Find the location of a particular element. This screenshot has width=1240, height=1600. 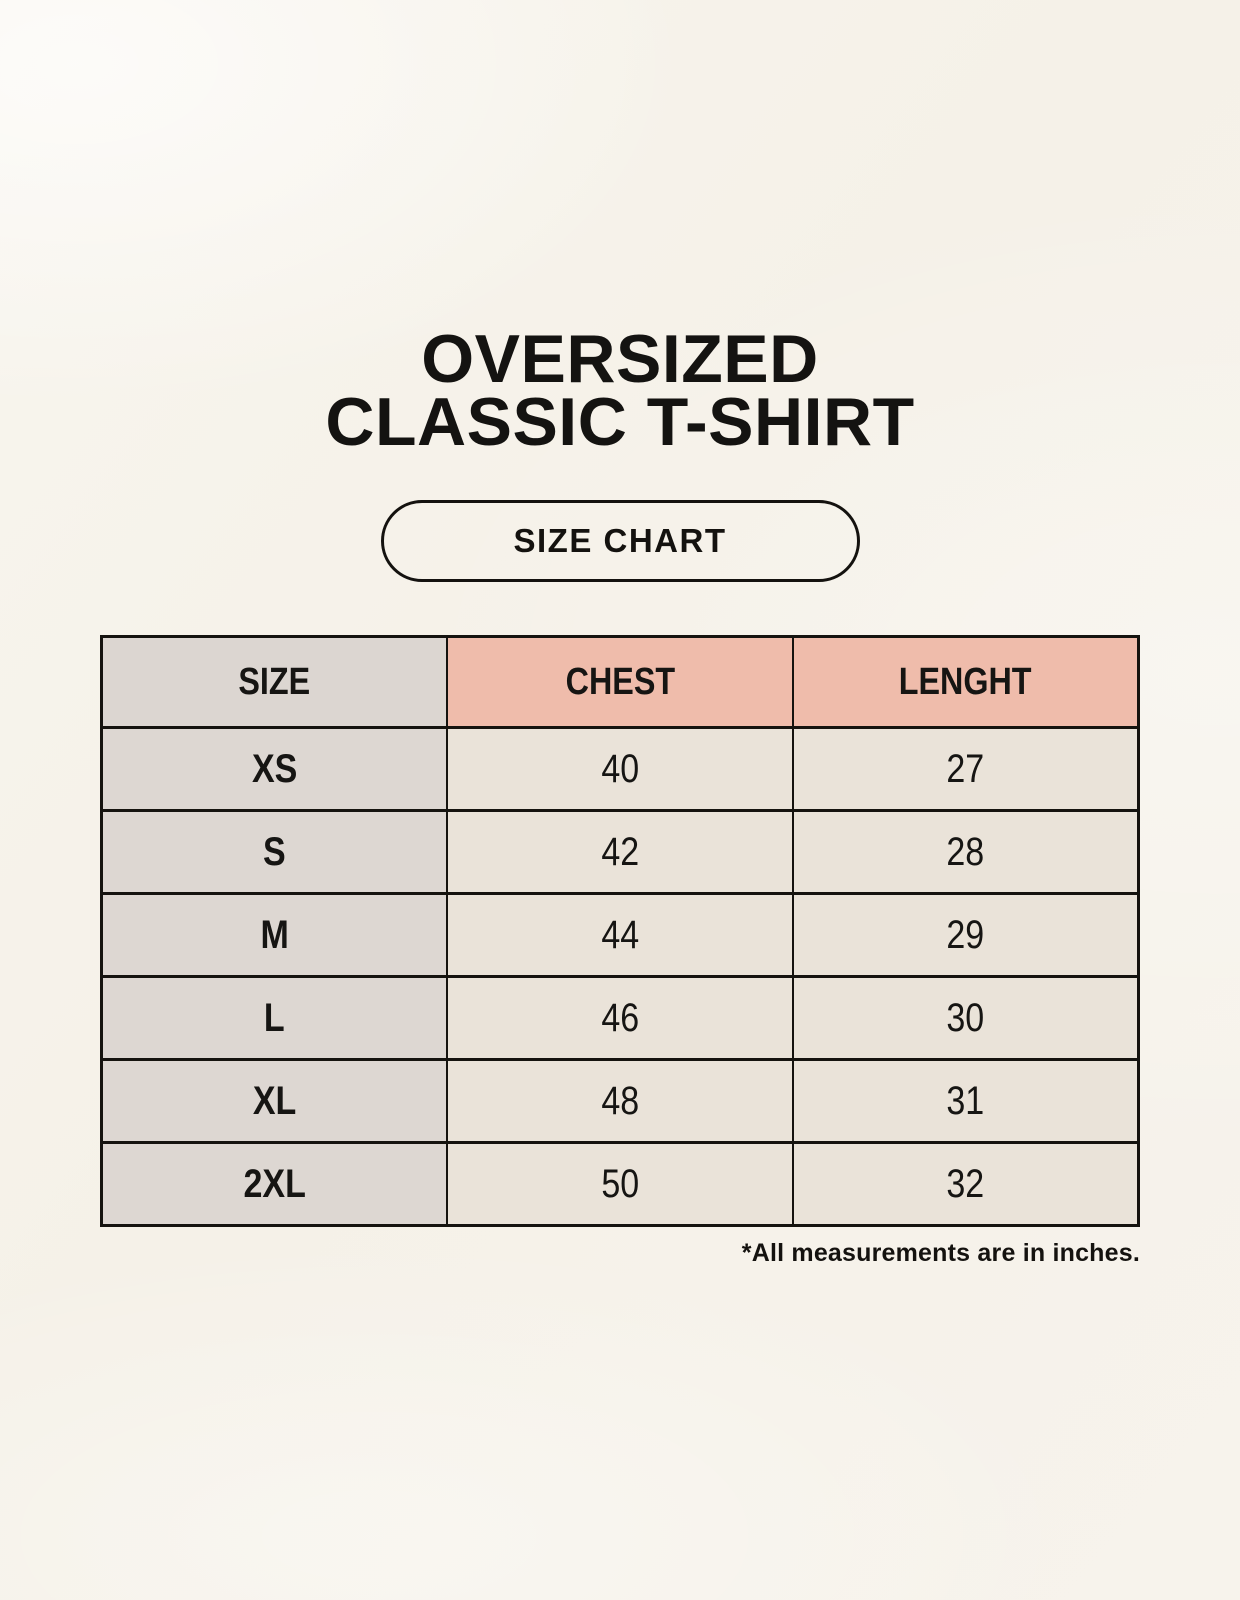

column-header-chest: CHEST is located at coordinates (620, 682).